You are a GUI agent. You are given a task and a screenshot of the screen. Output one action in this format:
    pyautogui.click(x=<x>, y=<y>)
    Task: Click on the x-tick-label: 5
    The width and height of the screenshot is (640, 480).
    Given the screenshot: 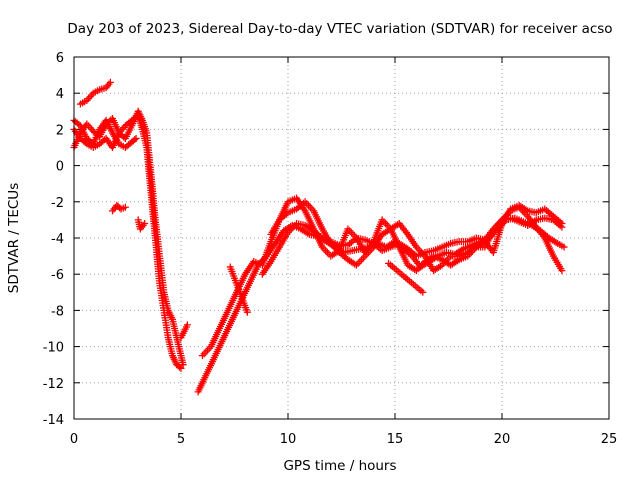 What is the action you would take?
    pyautogui.click(x=181, y=439)
    